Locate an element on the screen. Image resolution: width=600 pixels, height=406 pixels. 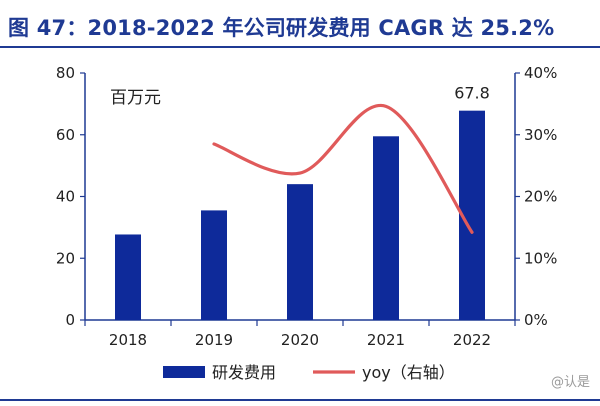
left-tick-label: 60 is located at coordinates (65, 135).